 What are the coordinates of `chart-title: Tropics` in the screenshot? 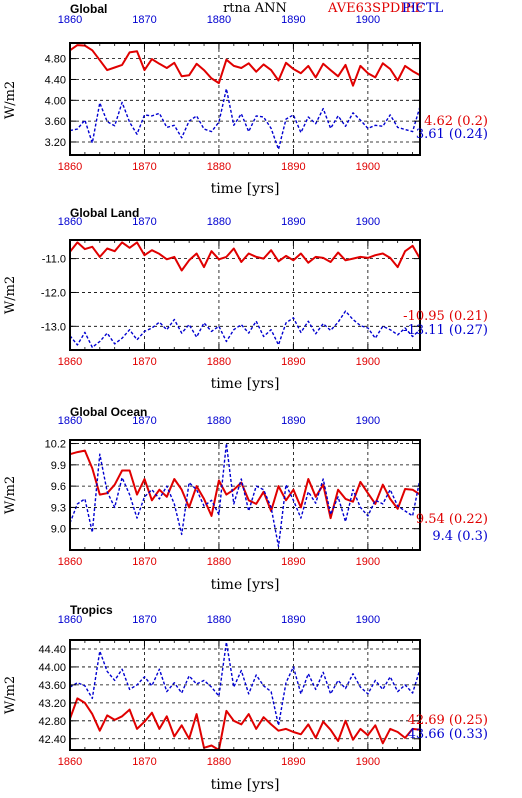 It's located at (91, 610).